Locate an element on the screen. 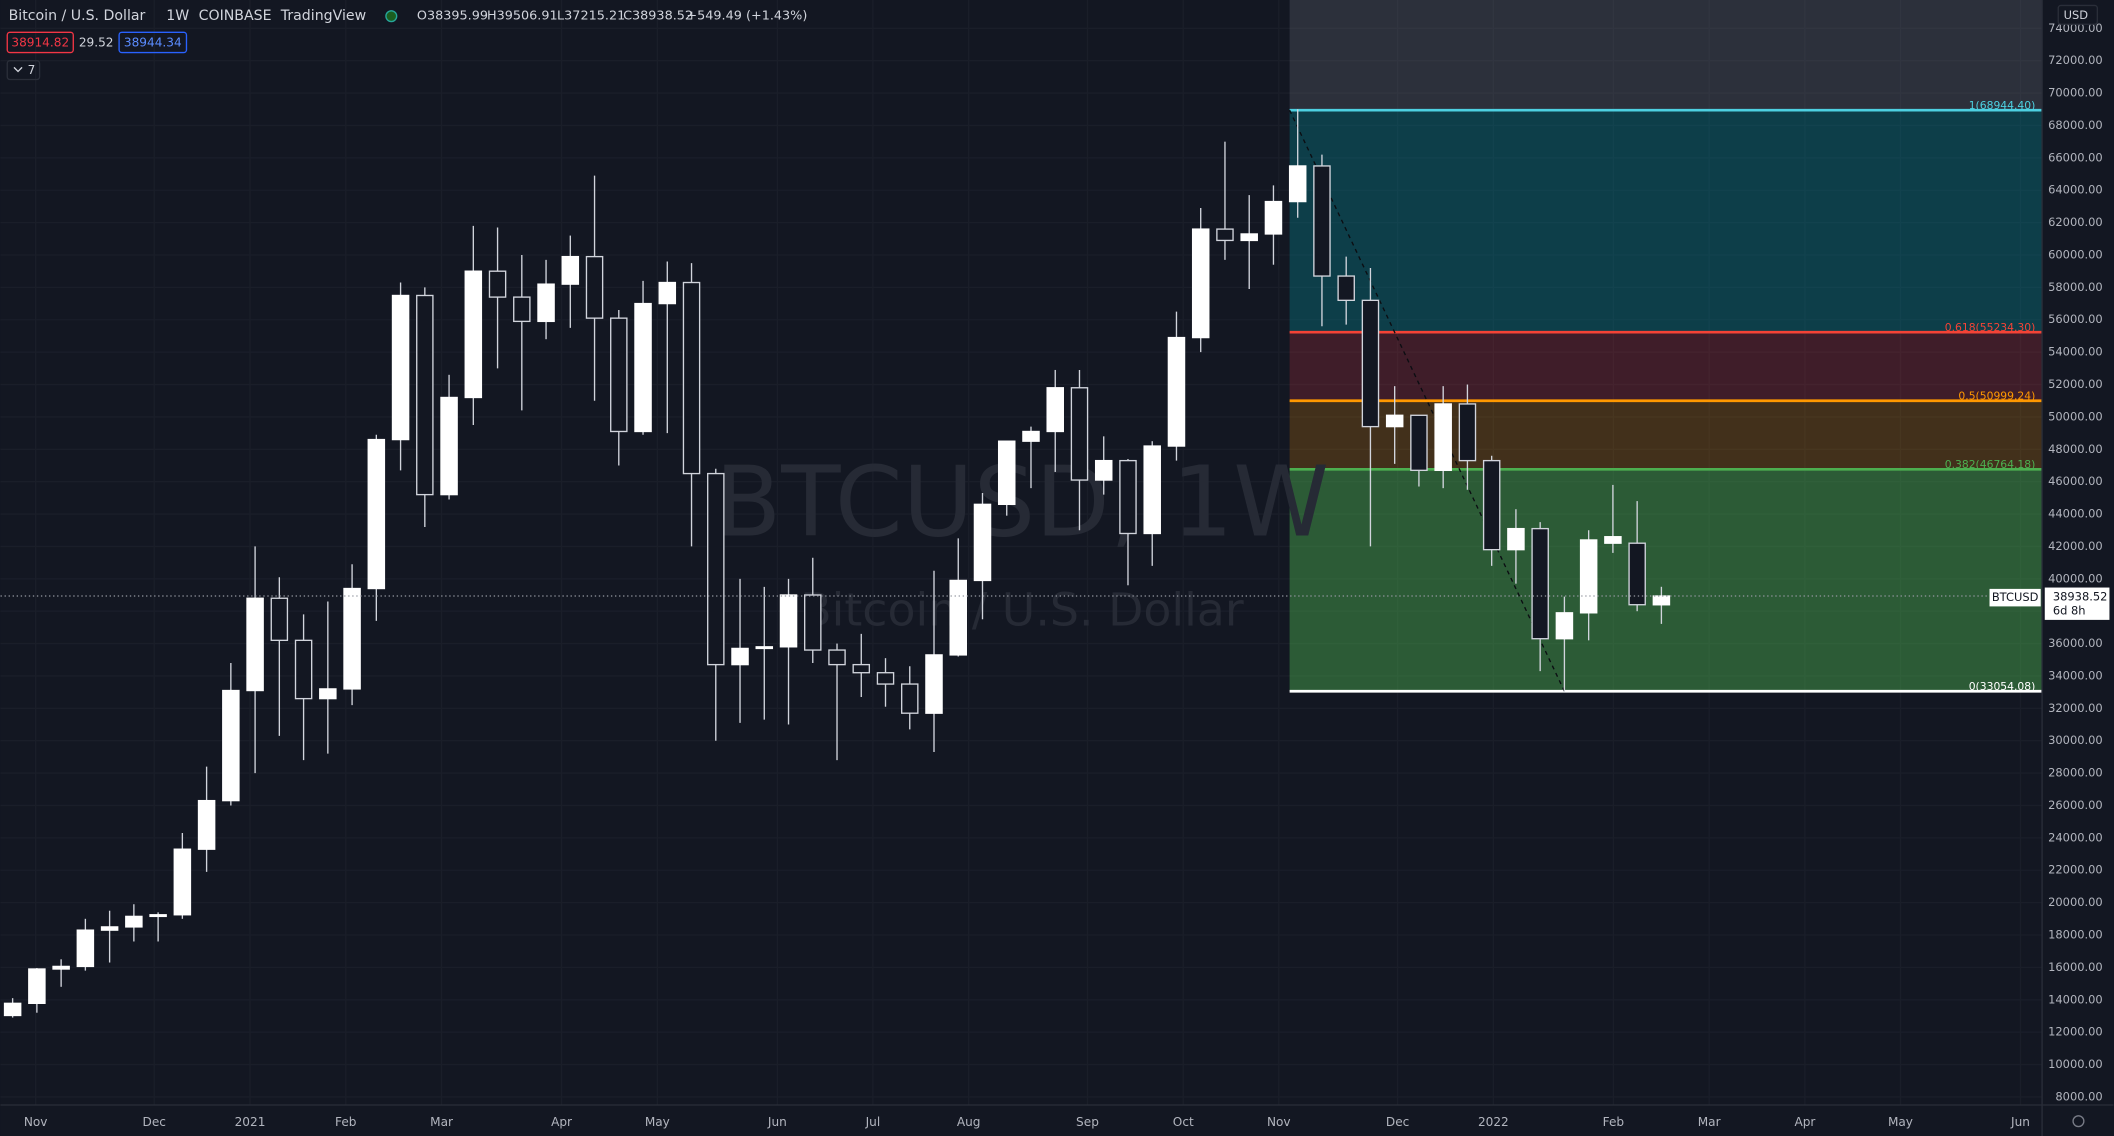 This screenshot has height=1136, width=2114. bid-box is located at coordinates (40, 42).